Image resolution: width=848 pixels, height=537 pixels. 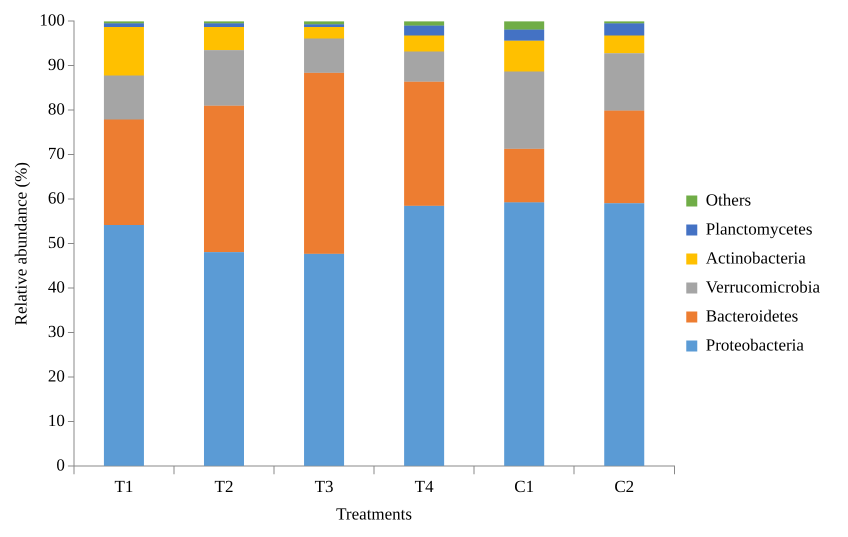 I want to click on y-tick-label: 70, so click(x=56, y=154).